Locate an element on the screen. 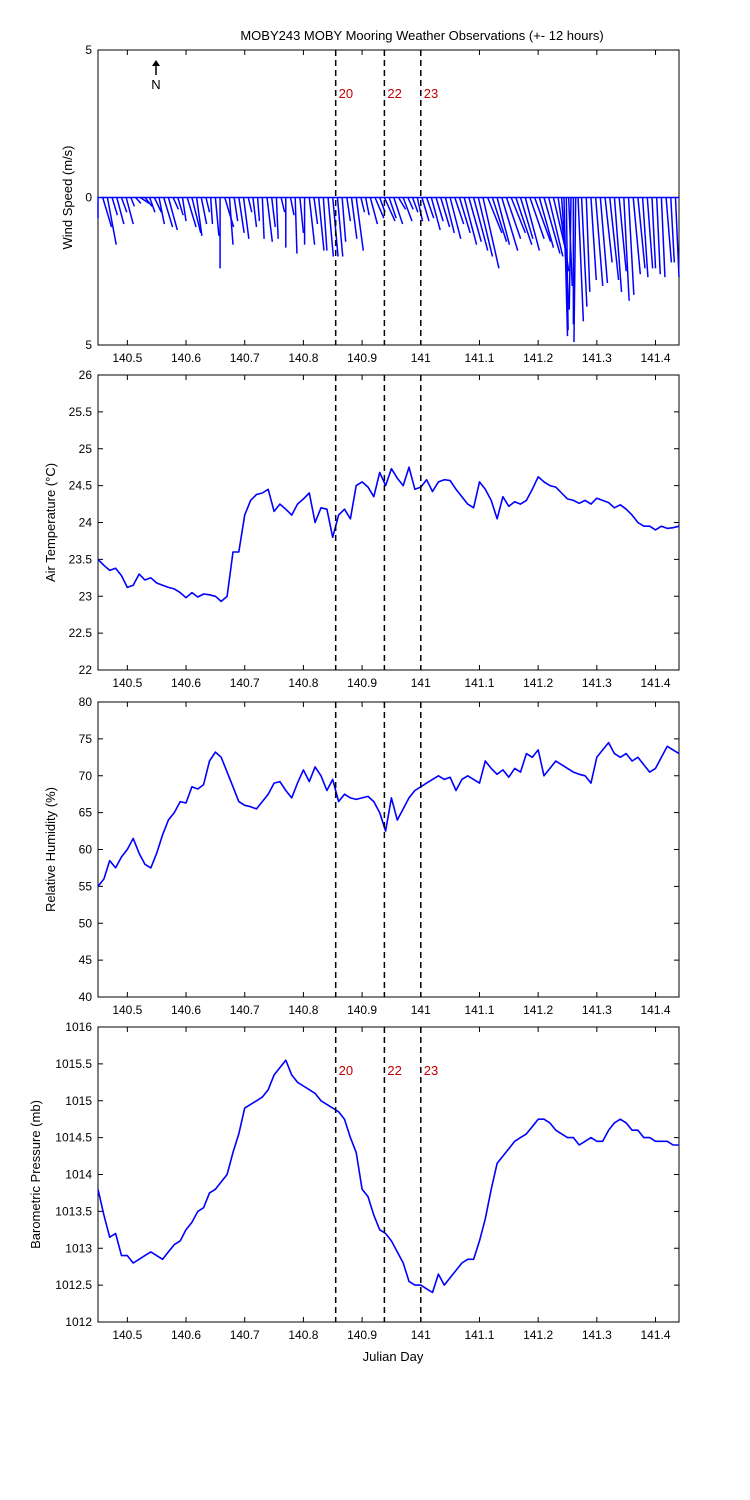 The image size is (750, 1500). y-tick-label: 22 is located at coordinates (86, 670).